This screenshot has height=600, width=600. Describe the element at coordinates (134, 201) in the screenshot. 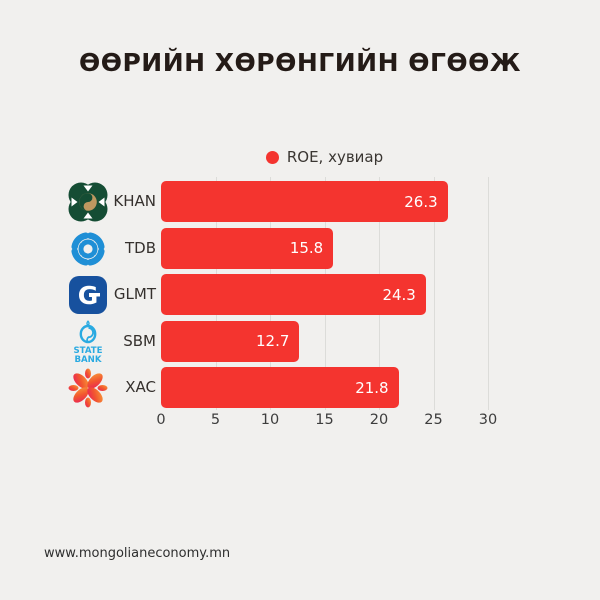

I see `bank-label: KHAN` at that location.